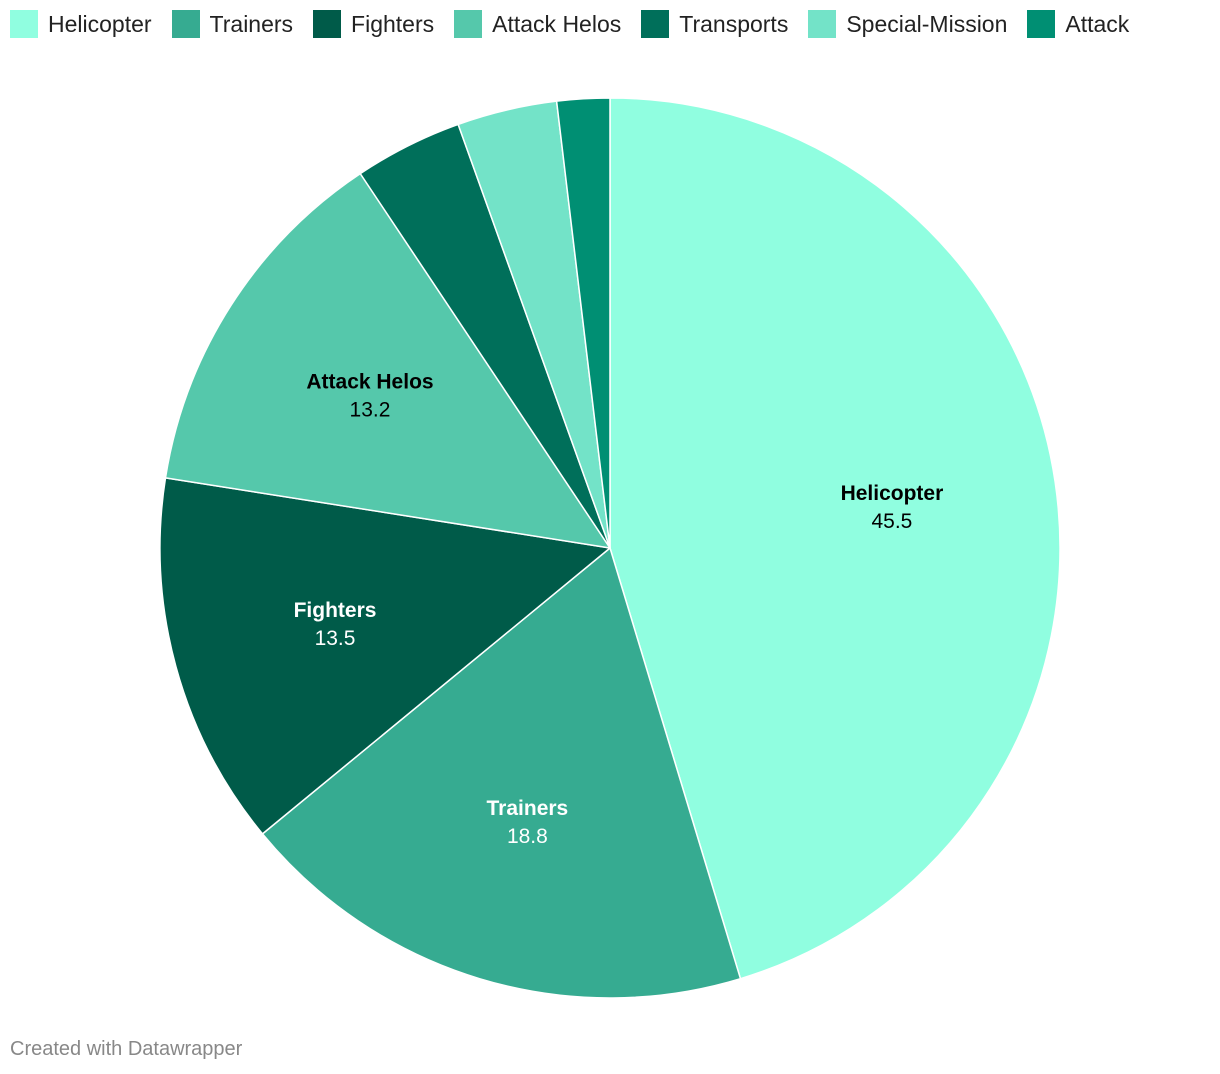  Describe the element at coordinates (335, 638) in the screenshot. I see `slice-label-value: 13.5` at that location.